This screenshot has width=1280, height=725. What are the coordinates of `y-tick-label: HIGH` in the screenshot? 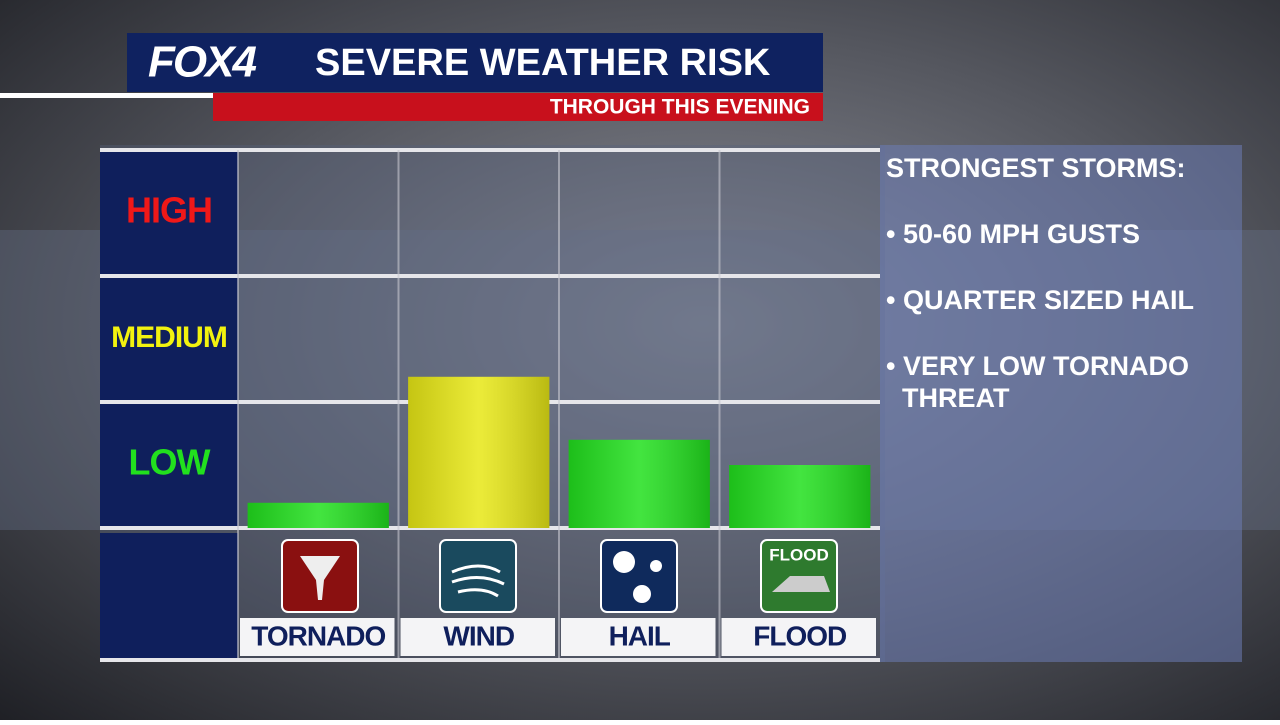 It's located at (169, 210).